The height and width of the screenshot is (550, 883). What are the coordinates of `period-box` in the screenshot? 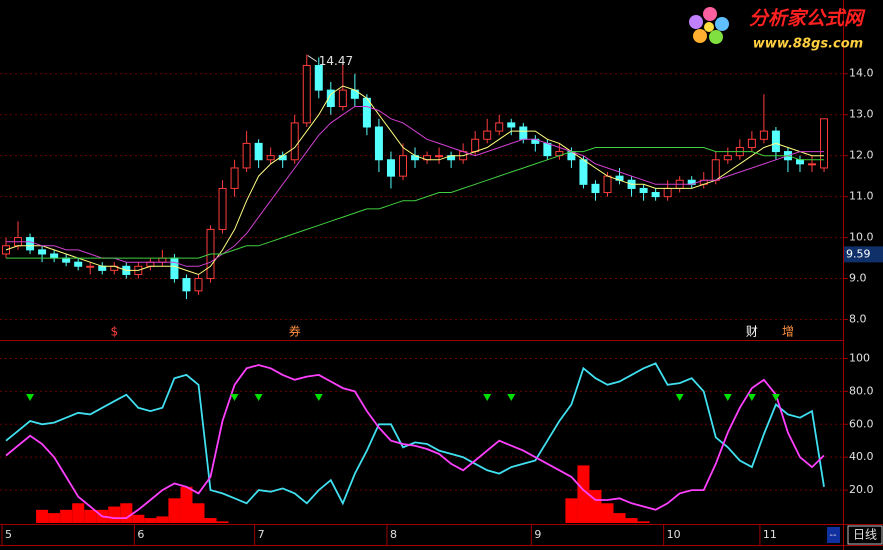 It's located at (865, 535).